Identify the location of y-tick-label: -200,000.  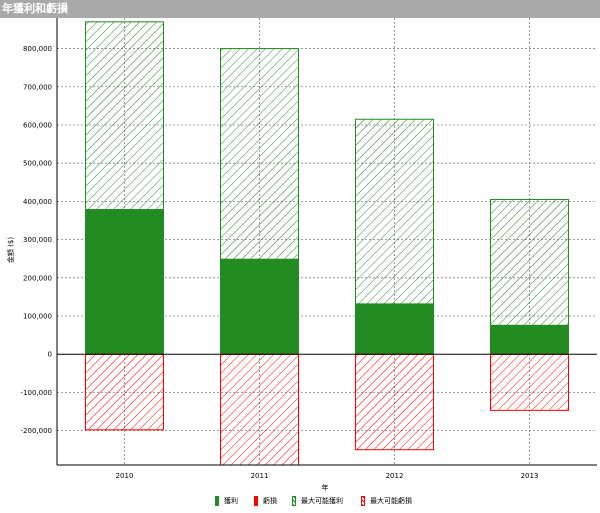
(36, 431).